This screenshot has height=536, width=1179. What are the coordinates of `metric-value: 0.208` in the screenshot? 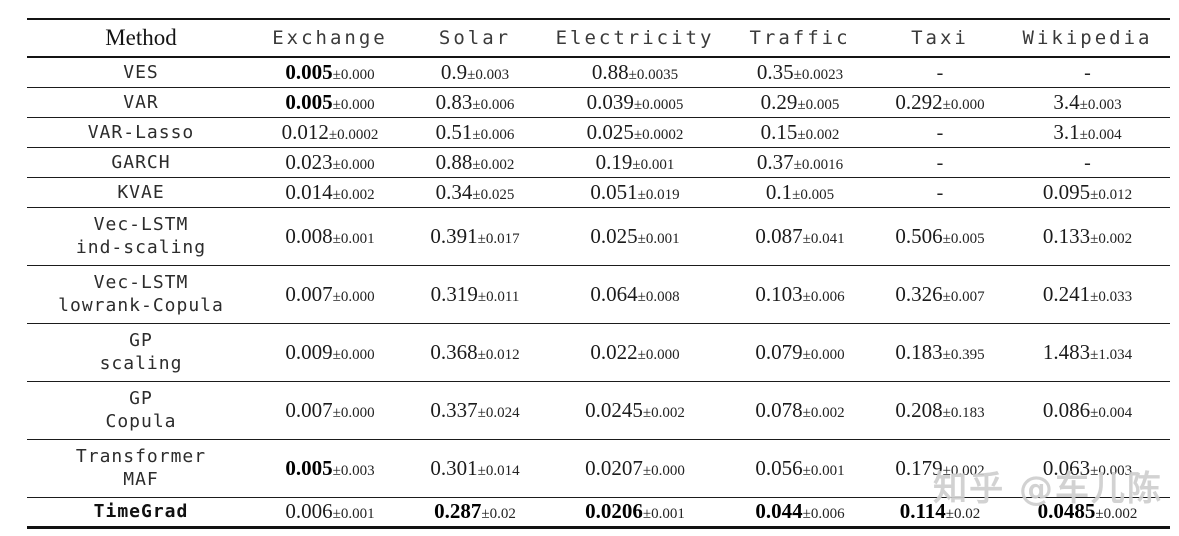 It's located at (919, 409).